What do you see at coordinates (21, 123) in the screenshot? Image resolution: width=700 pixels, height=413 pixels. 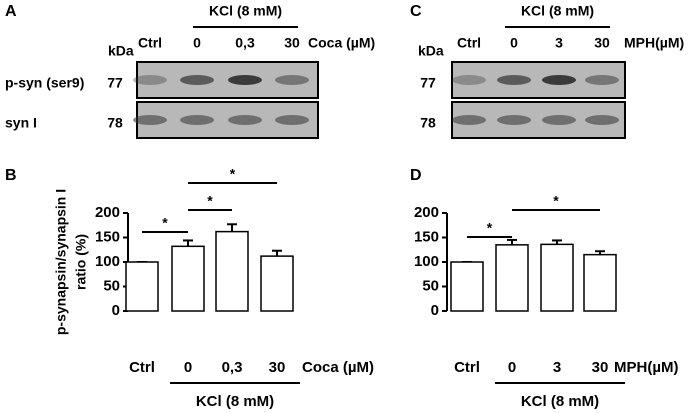 I see `row-label: syn I` at bounding box center [21, 123].